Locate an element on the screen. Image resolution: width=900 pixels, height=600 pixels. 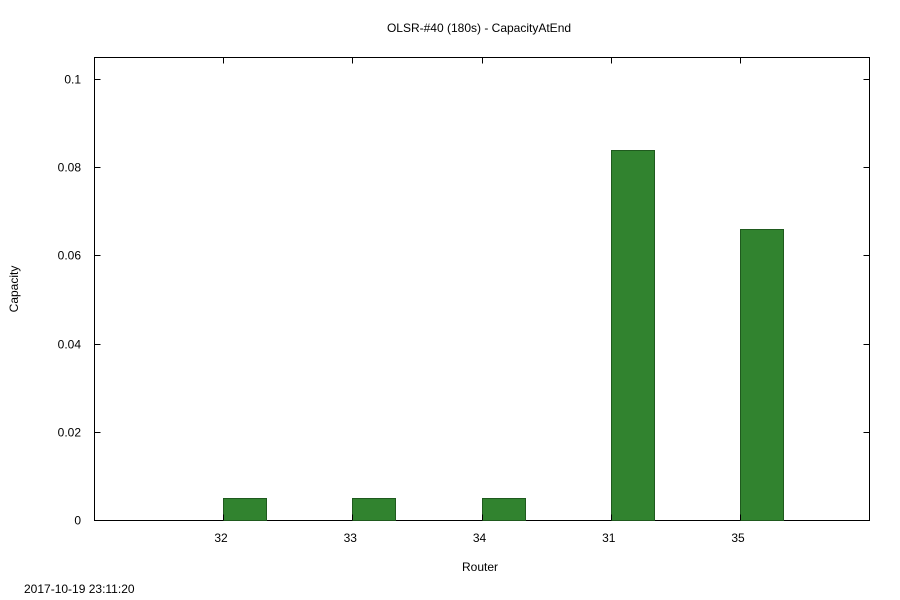
x-axis-label: Router is located at coordinates (480, 567).